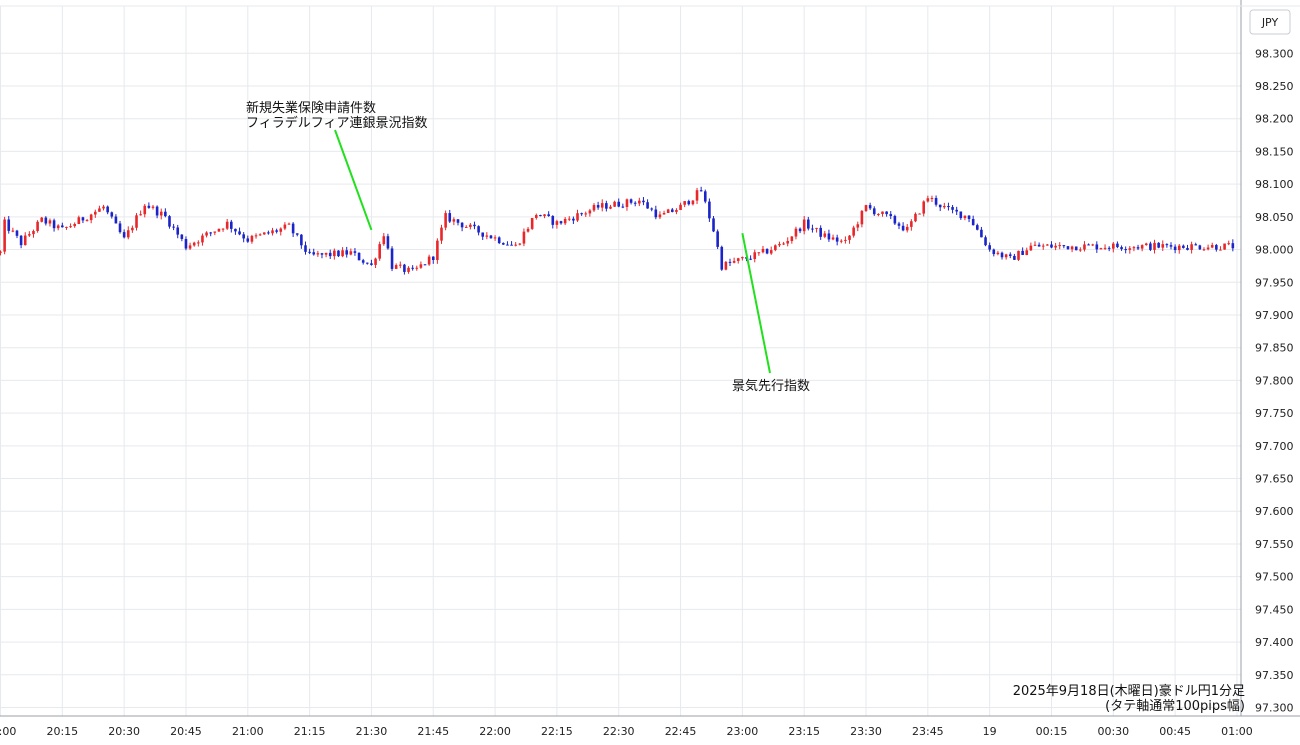 Image resolution: width=1300 pixels, height=745 pixels. Describe the element at coordinates (1113, 731) in the screenshot. I see `x-tick-label: 00:30` at that location.